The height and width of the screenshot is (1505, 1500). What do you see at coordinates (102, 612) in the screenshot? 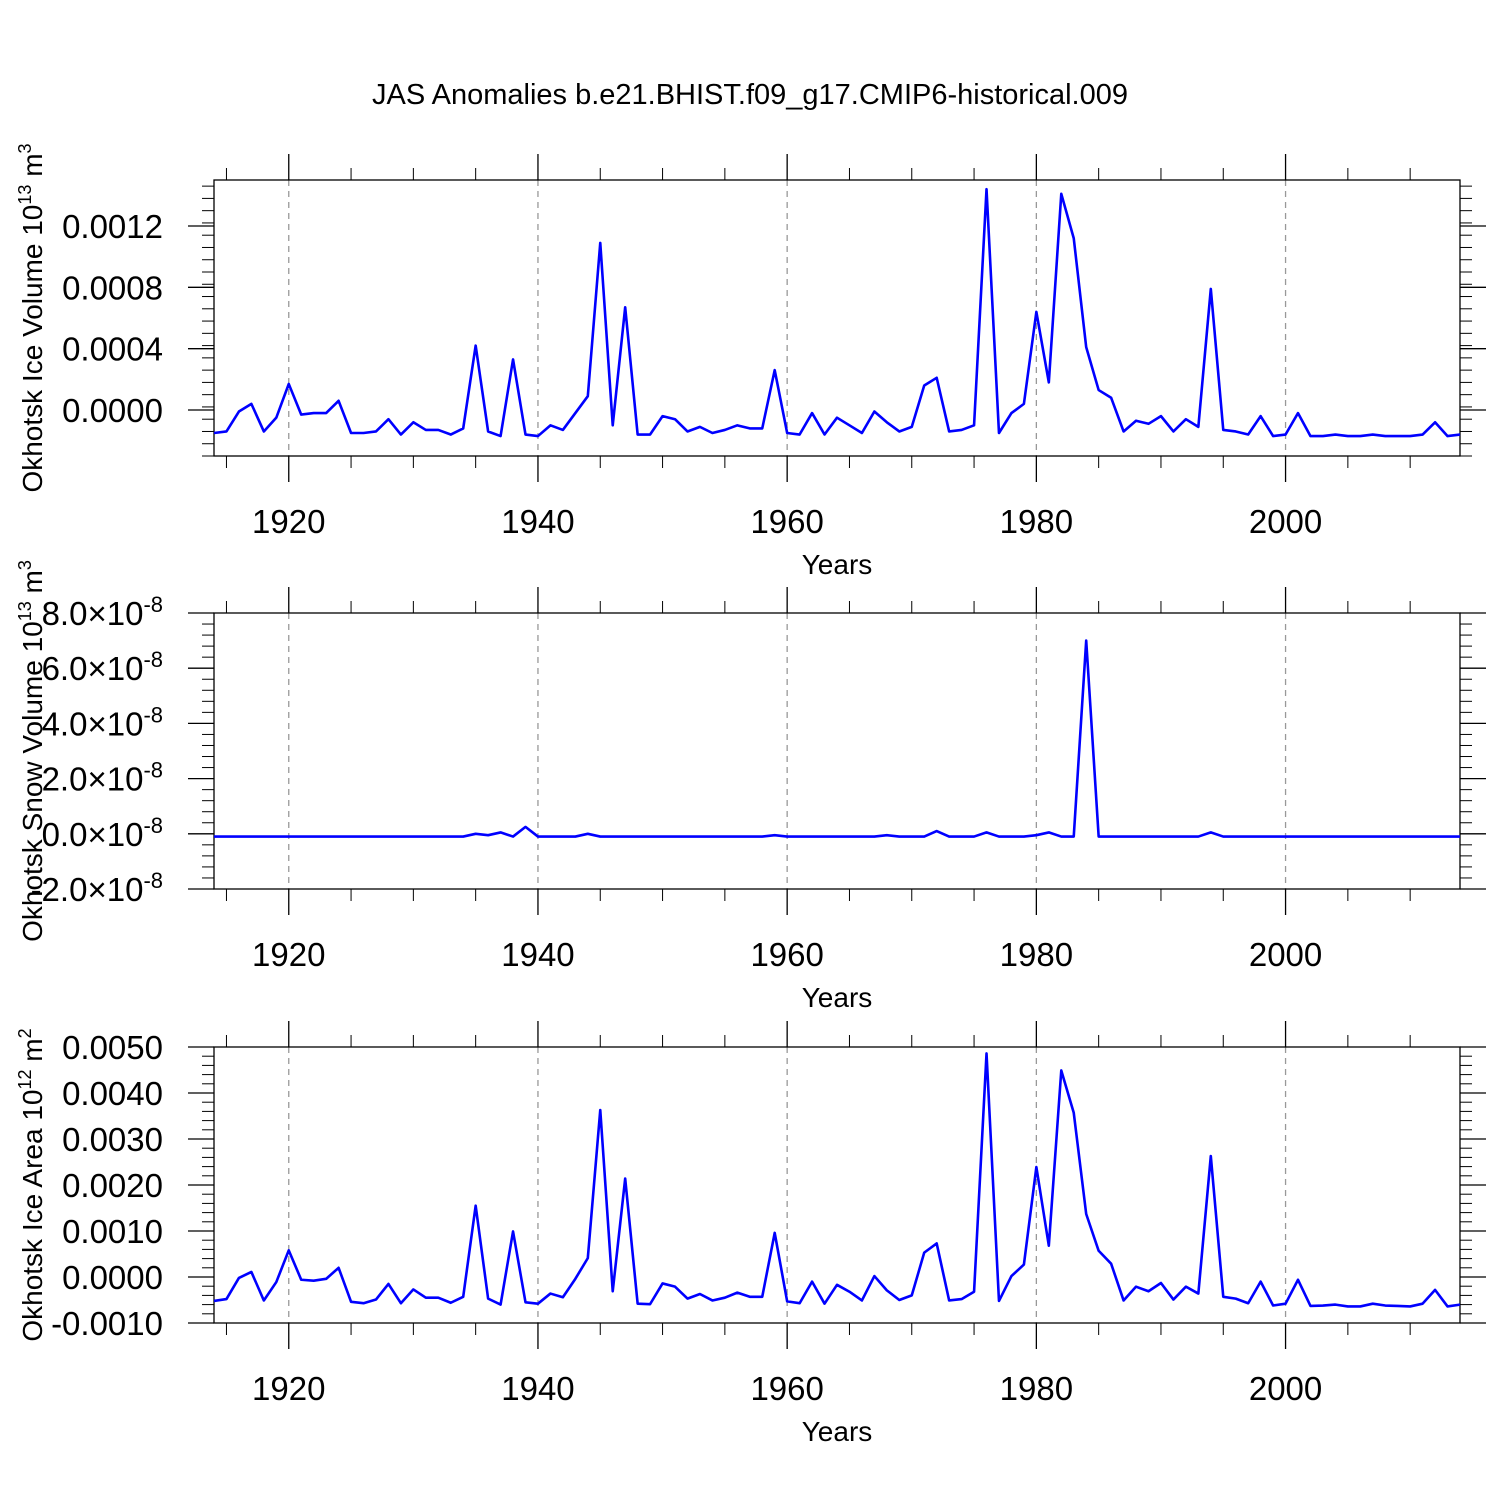
I see `y-tick-label: 8.0×10⁻⁸` at bounding box center [102, 612].